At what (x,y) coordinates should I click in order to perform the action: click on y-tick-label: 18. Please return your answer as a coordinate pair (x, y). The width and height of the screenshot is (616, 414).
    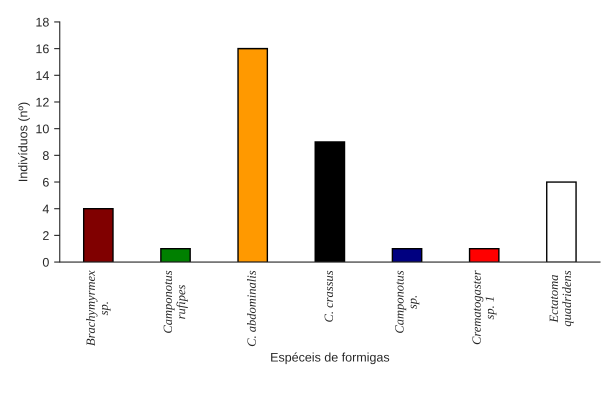
    Looking at the image, I should click on (42, 22).